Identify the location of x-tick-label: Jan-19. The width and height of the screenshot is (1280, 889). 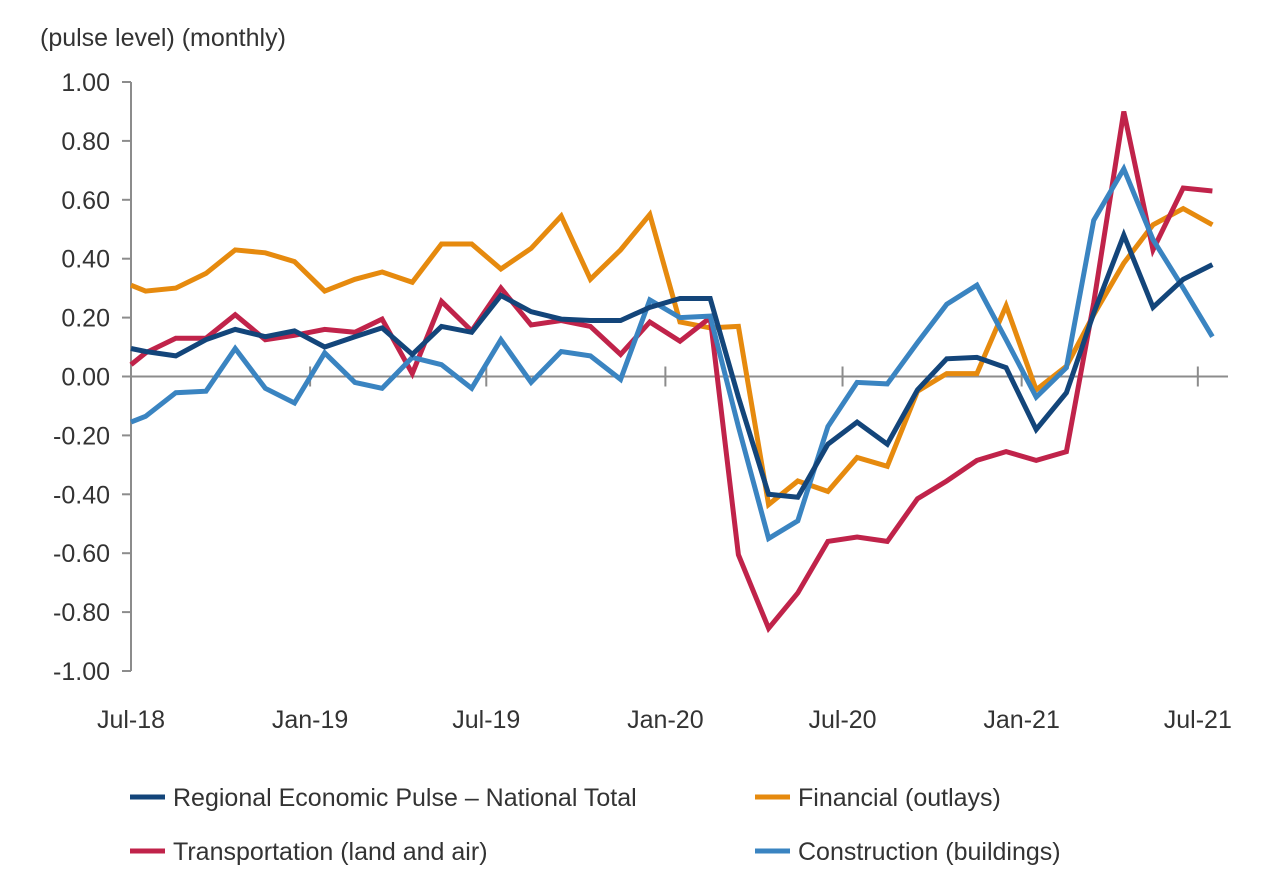
(310, 720).